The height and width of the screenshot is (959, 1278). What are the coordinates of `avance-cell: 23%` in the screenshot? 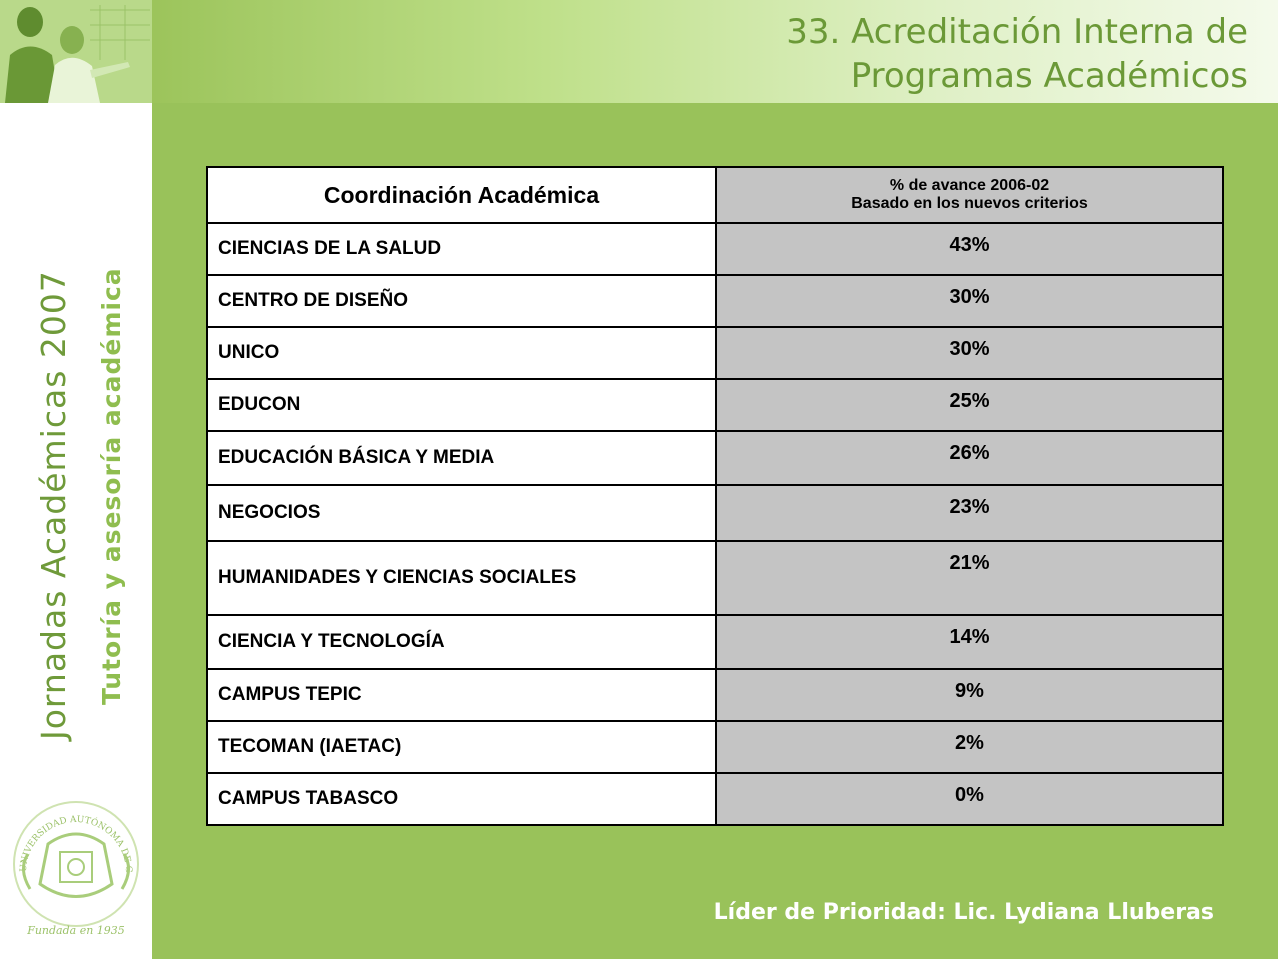 It's located at (969, 513).